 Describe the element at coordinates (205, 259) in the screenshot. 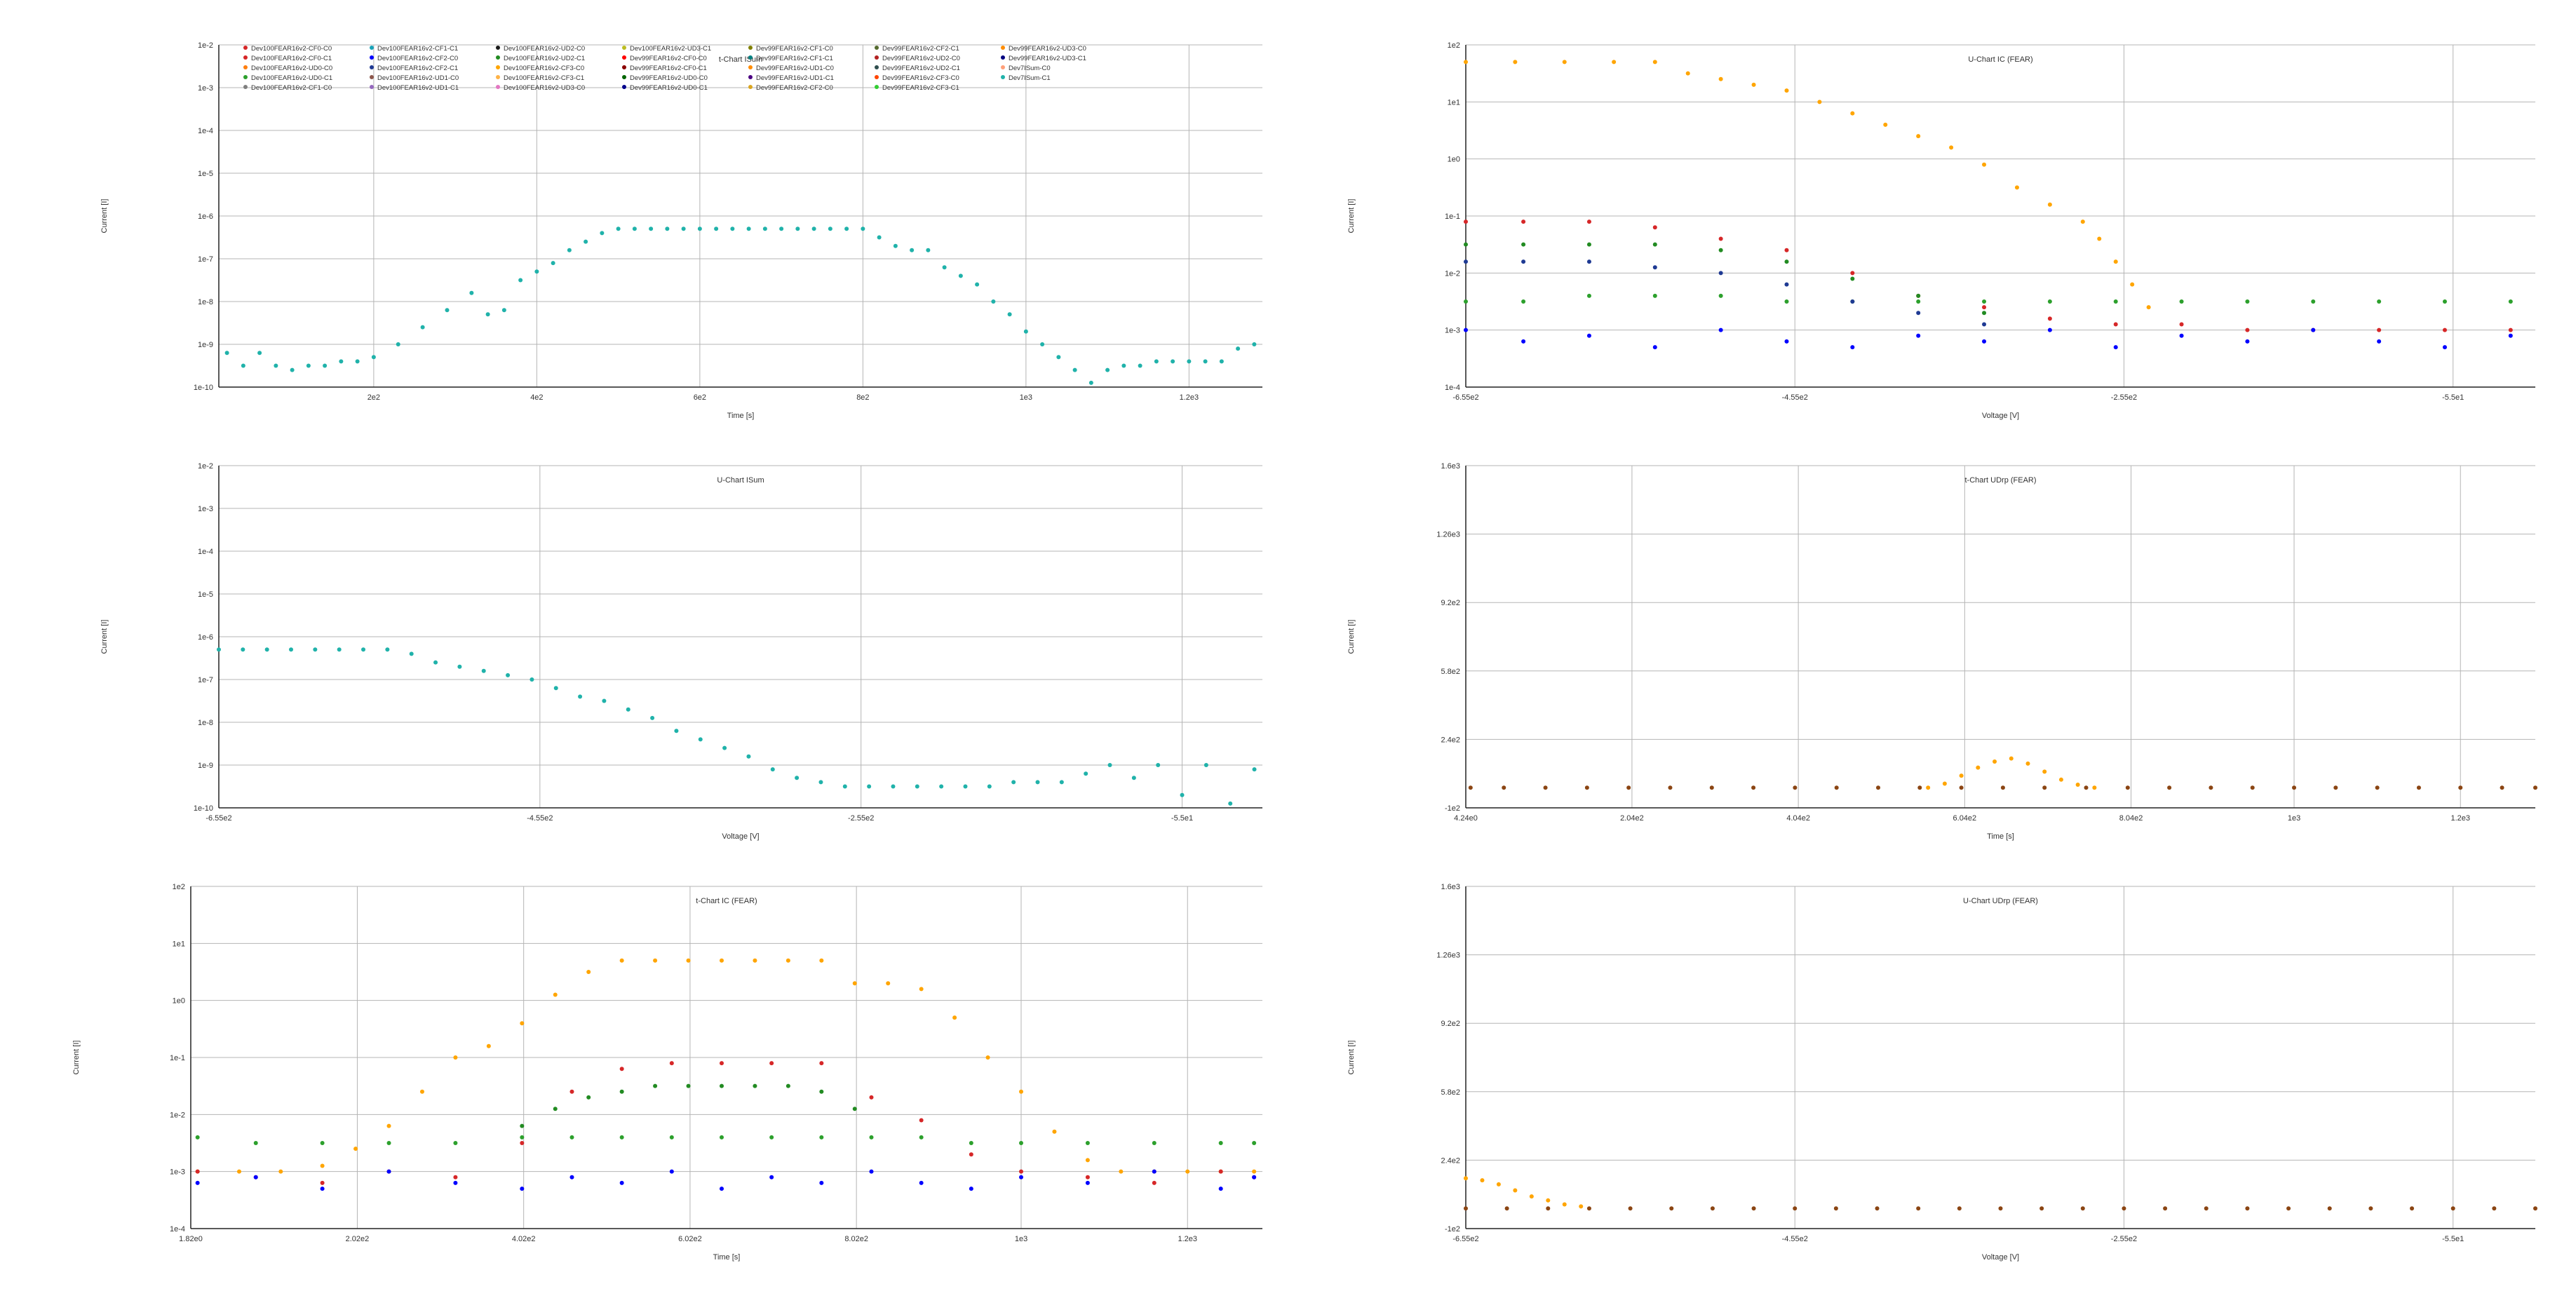

I see `y-tick-label: 1e-7` at that location.